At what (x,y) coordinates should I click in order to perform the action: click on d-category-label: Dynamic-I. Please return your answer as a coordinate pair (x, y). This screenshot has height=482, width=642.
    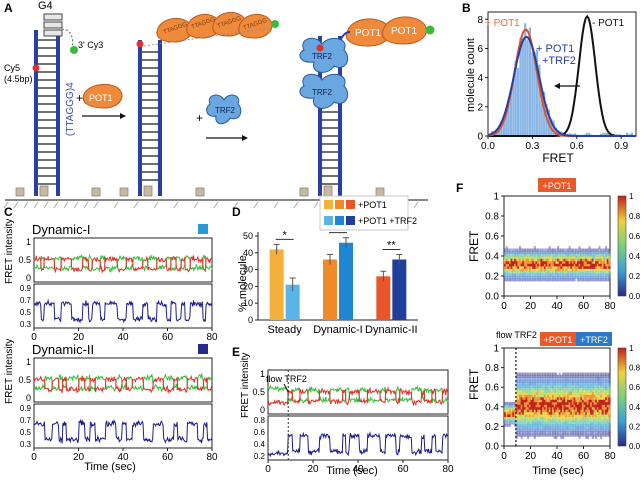
    Looking at the image, I should click on (338, 330).